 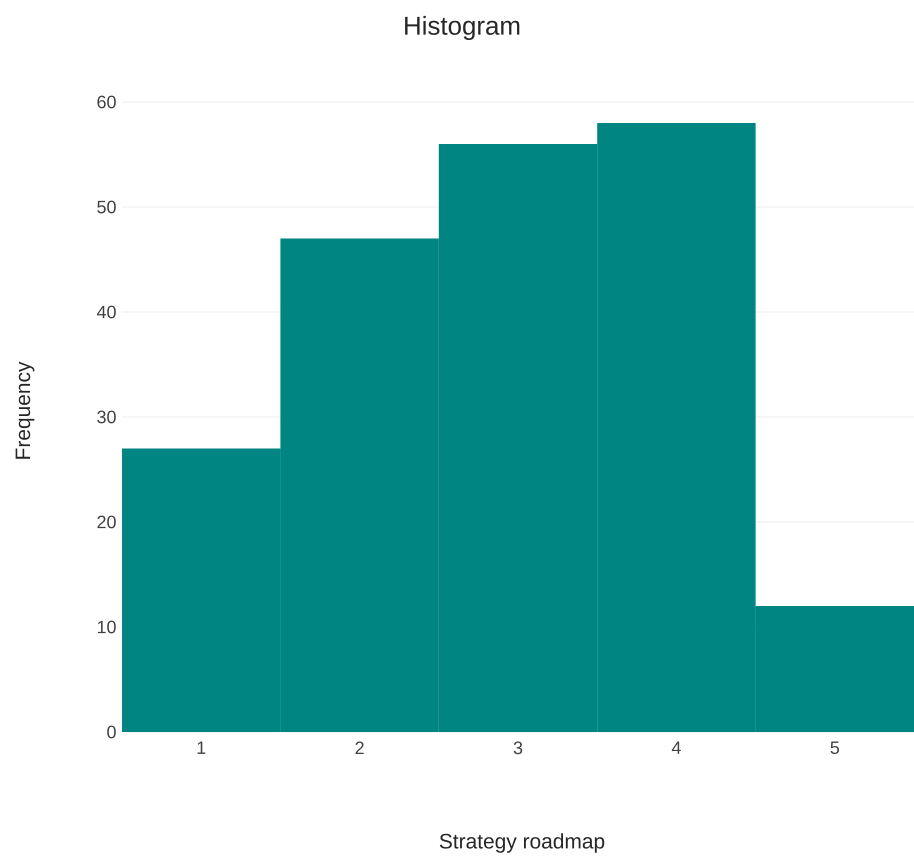 What do you see at coordinates (360, 748) in the screenshot?
I see `x-tick-label: 2` at bounding box center [360, 748].